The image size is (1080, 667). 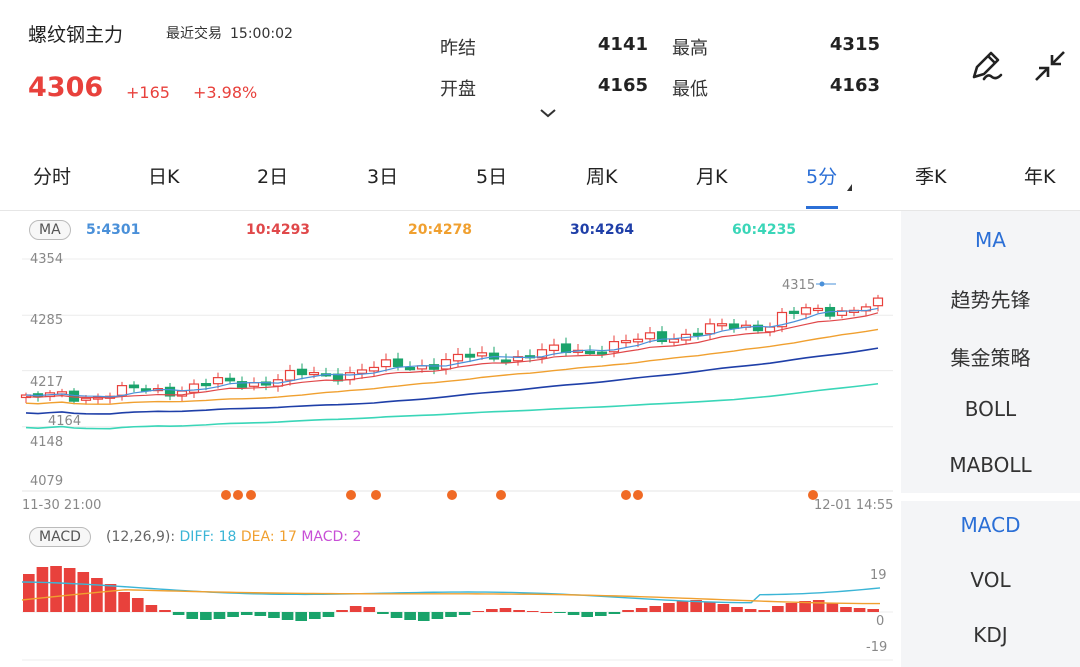 What do you see at coordinates (990, 240) in the screenshot?
I see `side-item-ma: MA` at bounding box center [990, 240].